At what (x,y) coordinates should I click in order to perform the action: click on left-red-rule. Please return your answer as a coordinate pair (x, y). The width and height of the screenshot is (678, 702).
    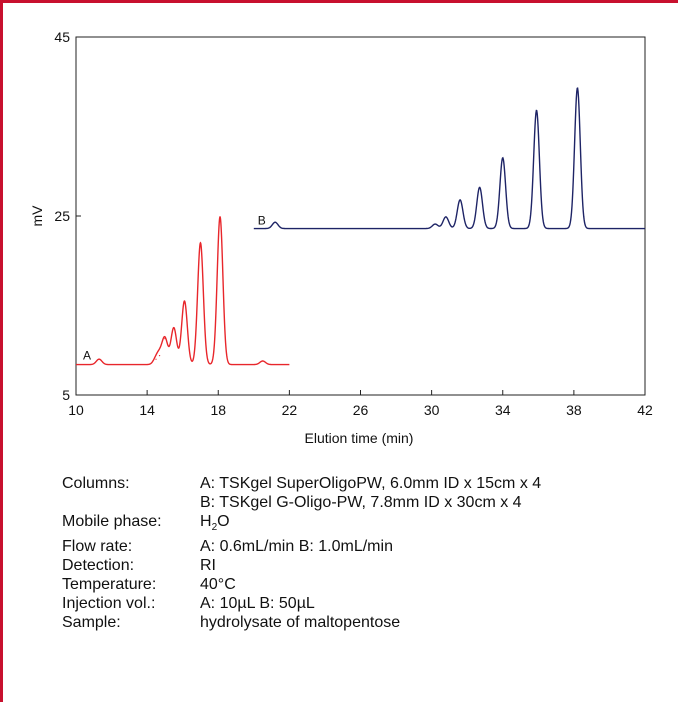
    Looking at the image, I should click on (1, 351).